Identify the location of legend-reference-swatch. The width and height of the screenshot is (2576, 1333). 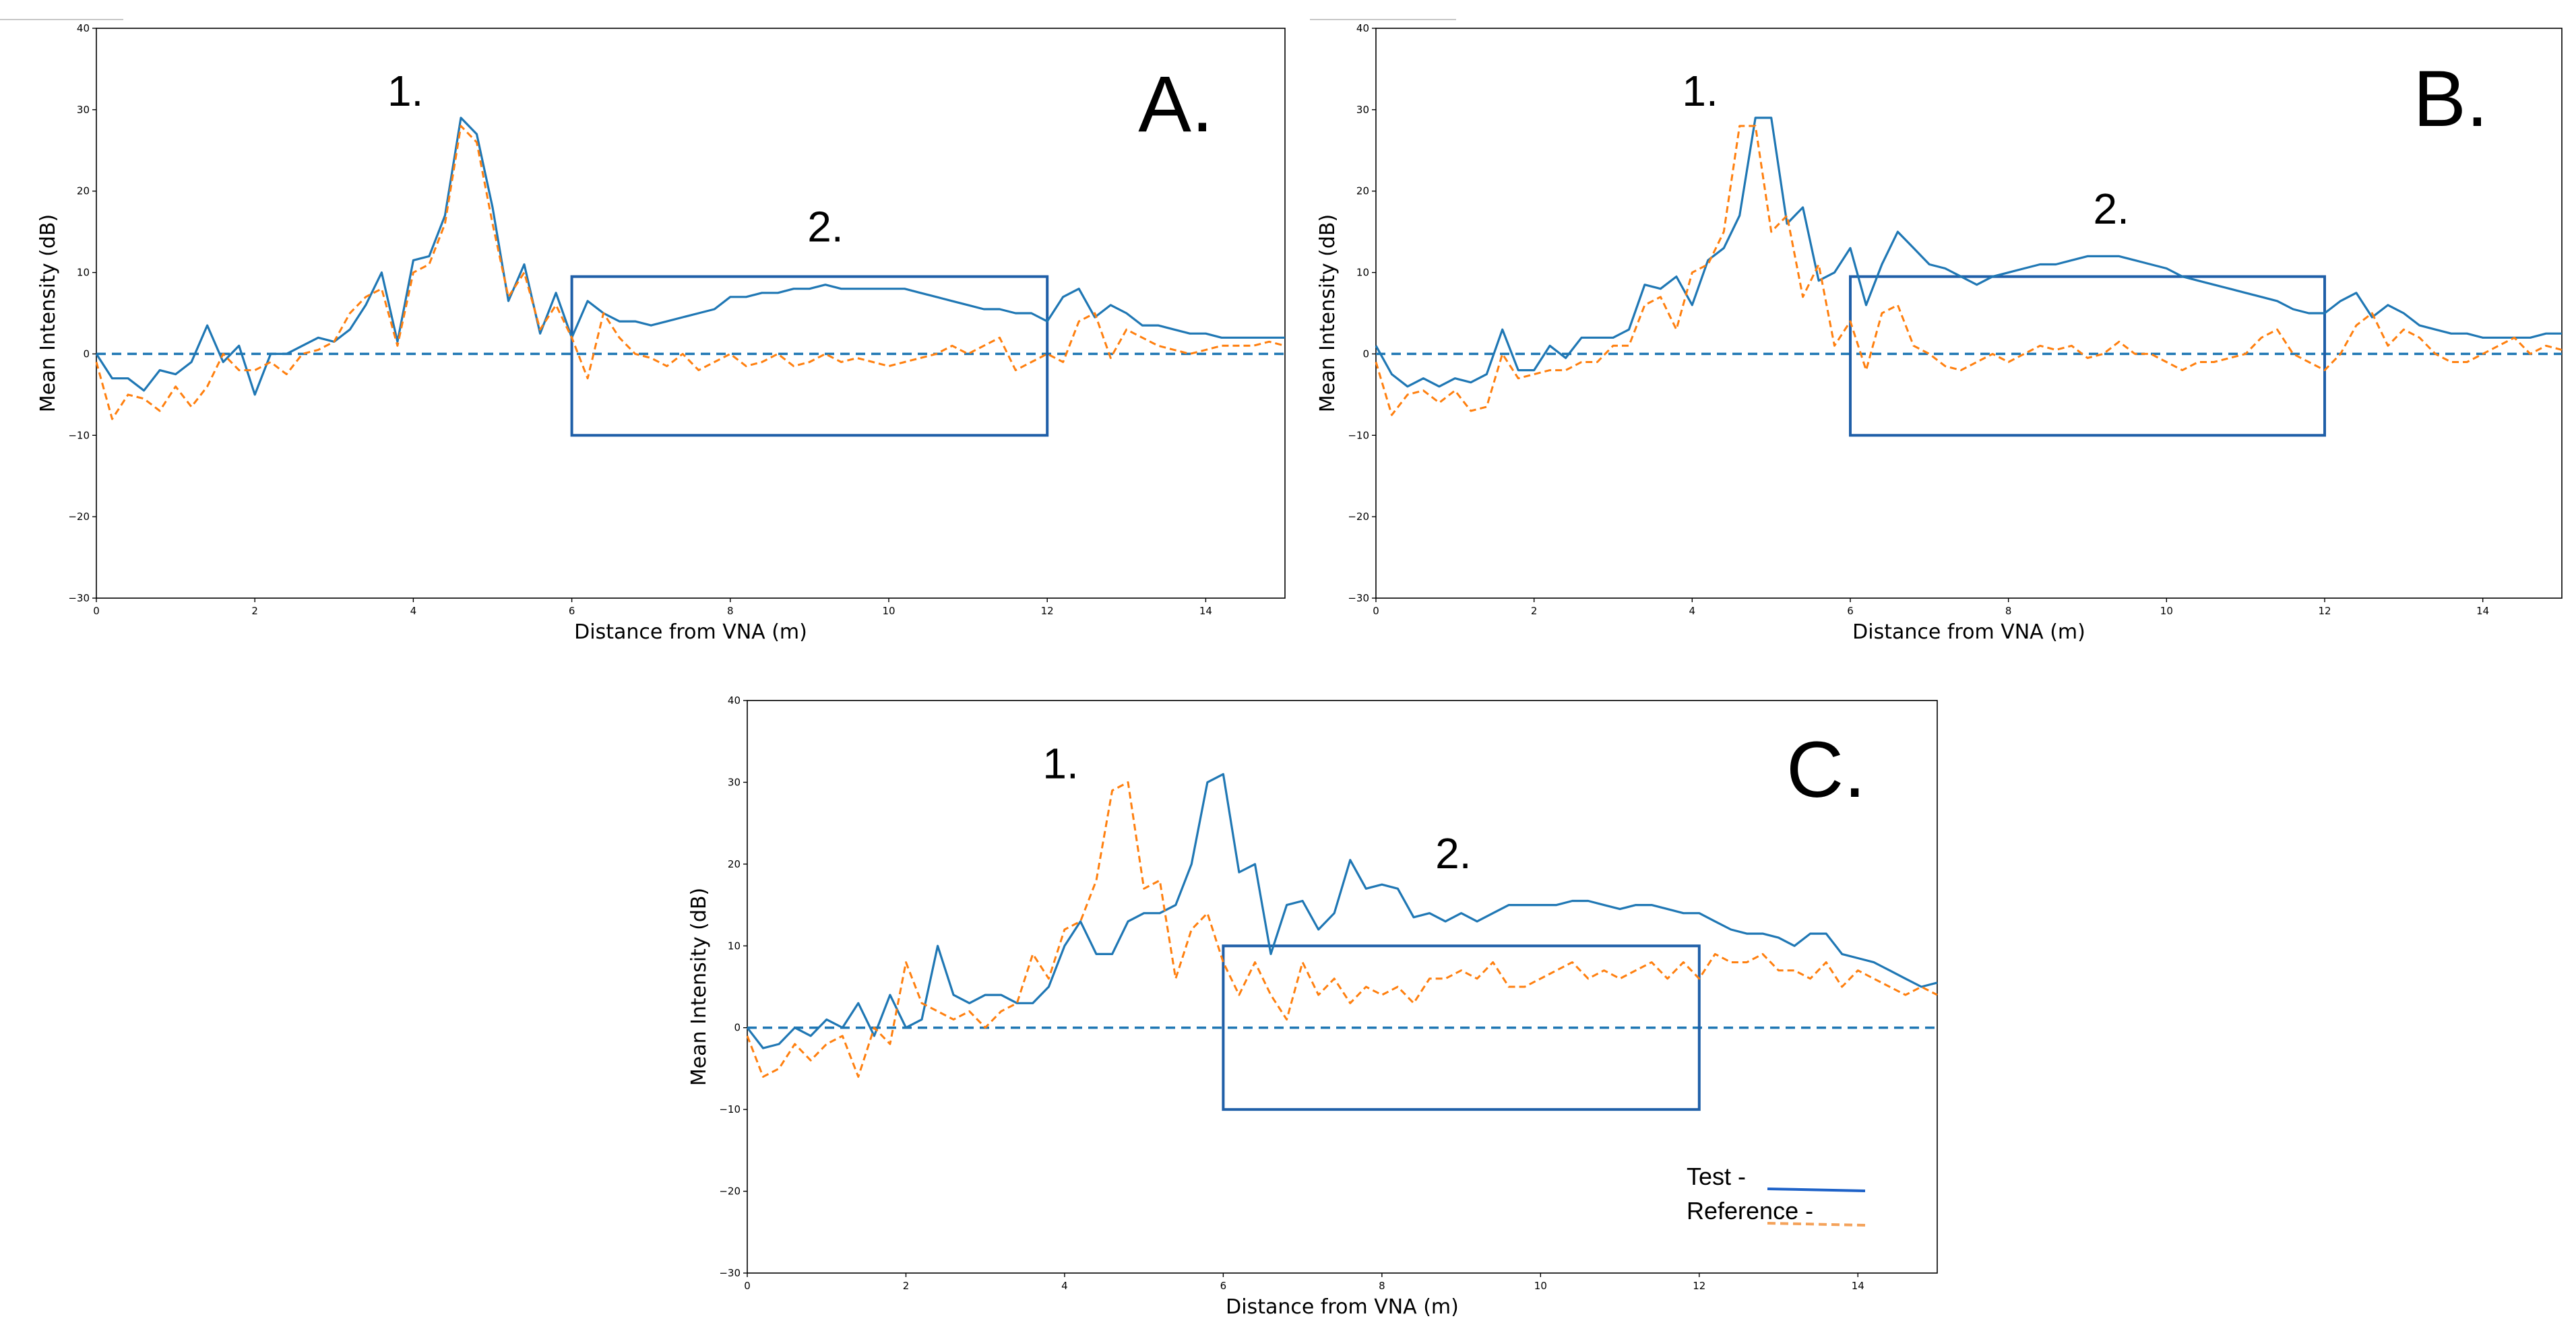
(1816, 1224).